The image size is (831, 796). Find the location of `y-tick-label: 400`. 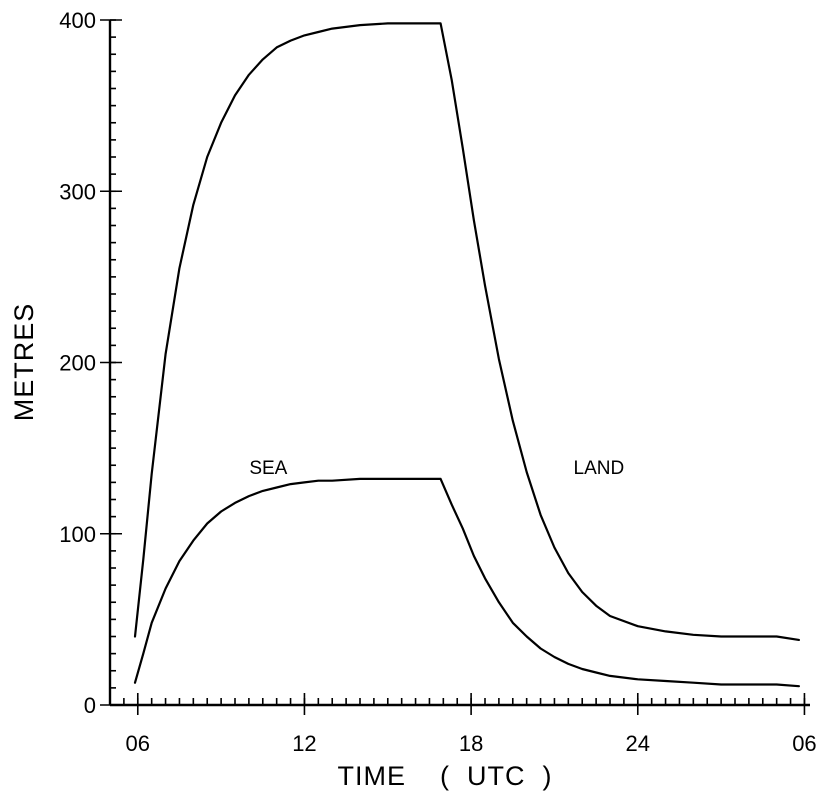

y-tick-label: 400 is located at coordinates (77, 20).